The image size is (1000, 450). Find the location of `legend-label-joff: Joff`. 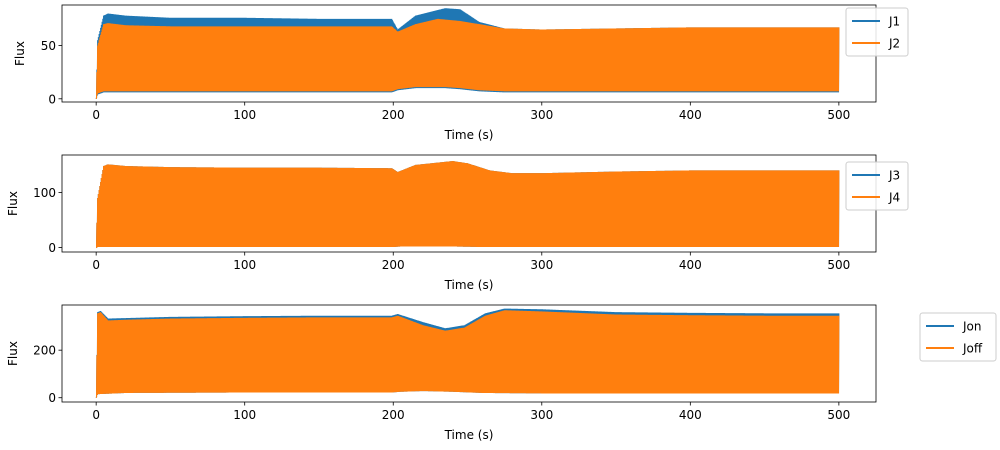

legend-label-joff: Joff is located at coordinates (972, 349).